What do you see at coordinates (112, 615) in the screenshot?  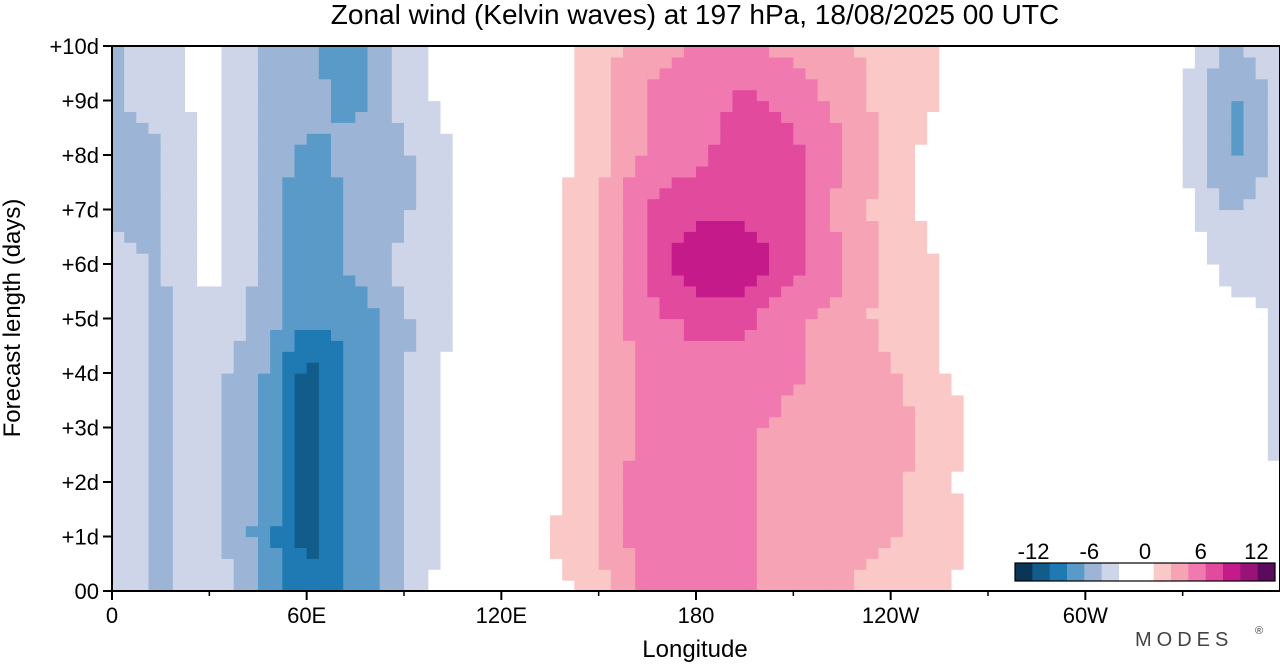 I see `x-tick-label: 0` at bounding box center [112, 615].